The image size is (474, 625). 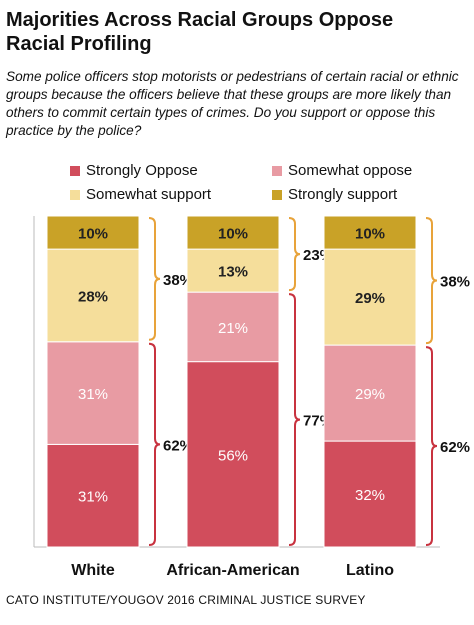 I want to click on data-label: 13%, so click(x=233, y=272).